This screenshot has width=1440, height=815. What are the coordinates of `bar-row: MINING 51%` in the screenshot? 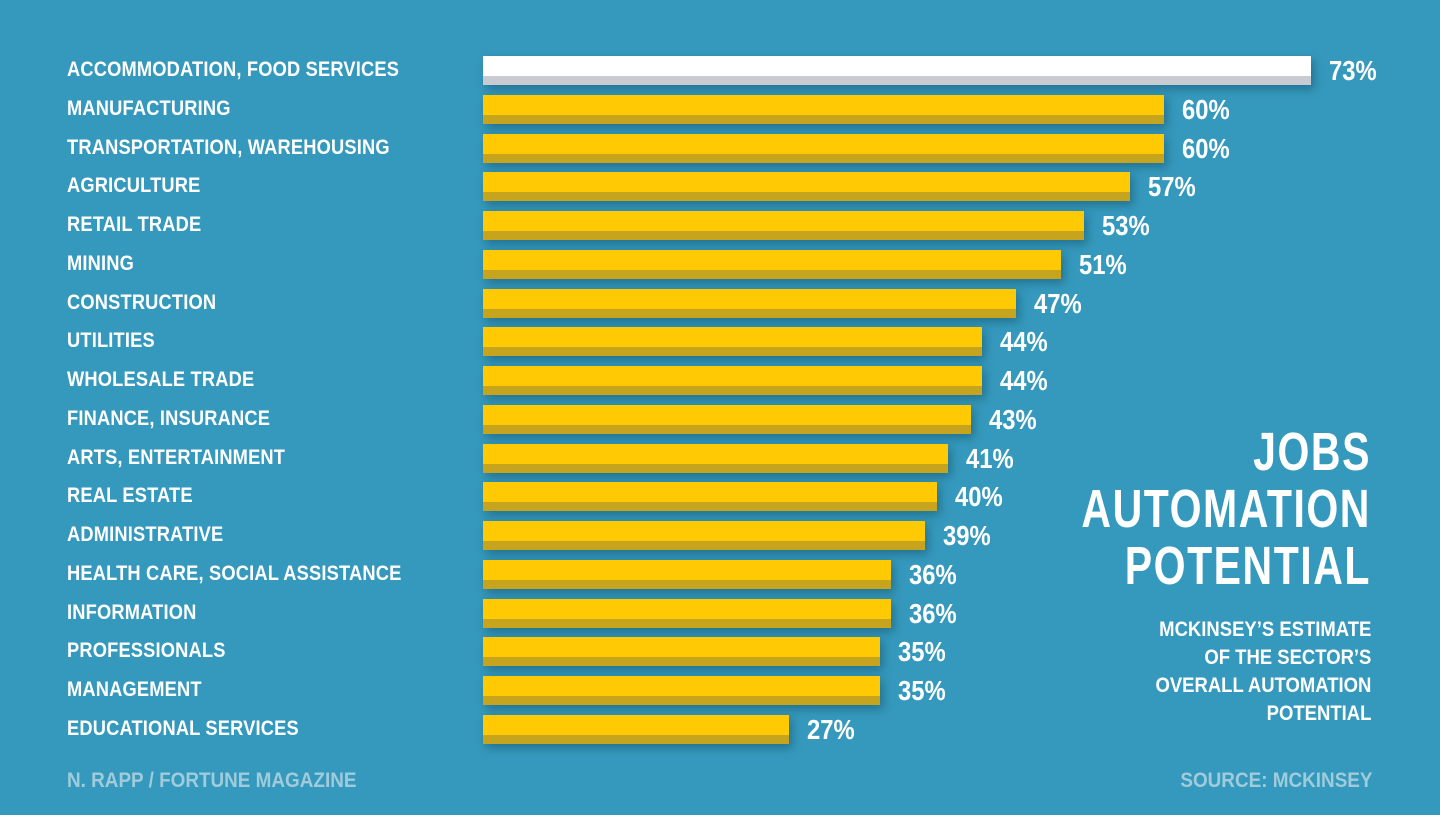 It's located at (720, 264).